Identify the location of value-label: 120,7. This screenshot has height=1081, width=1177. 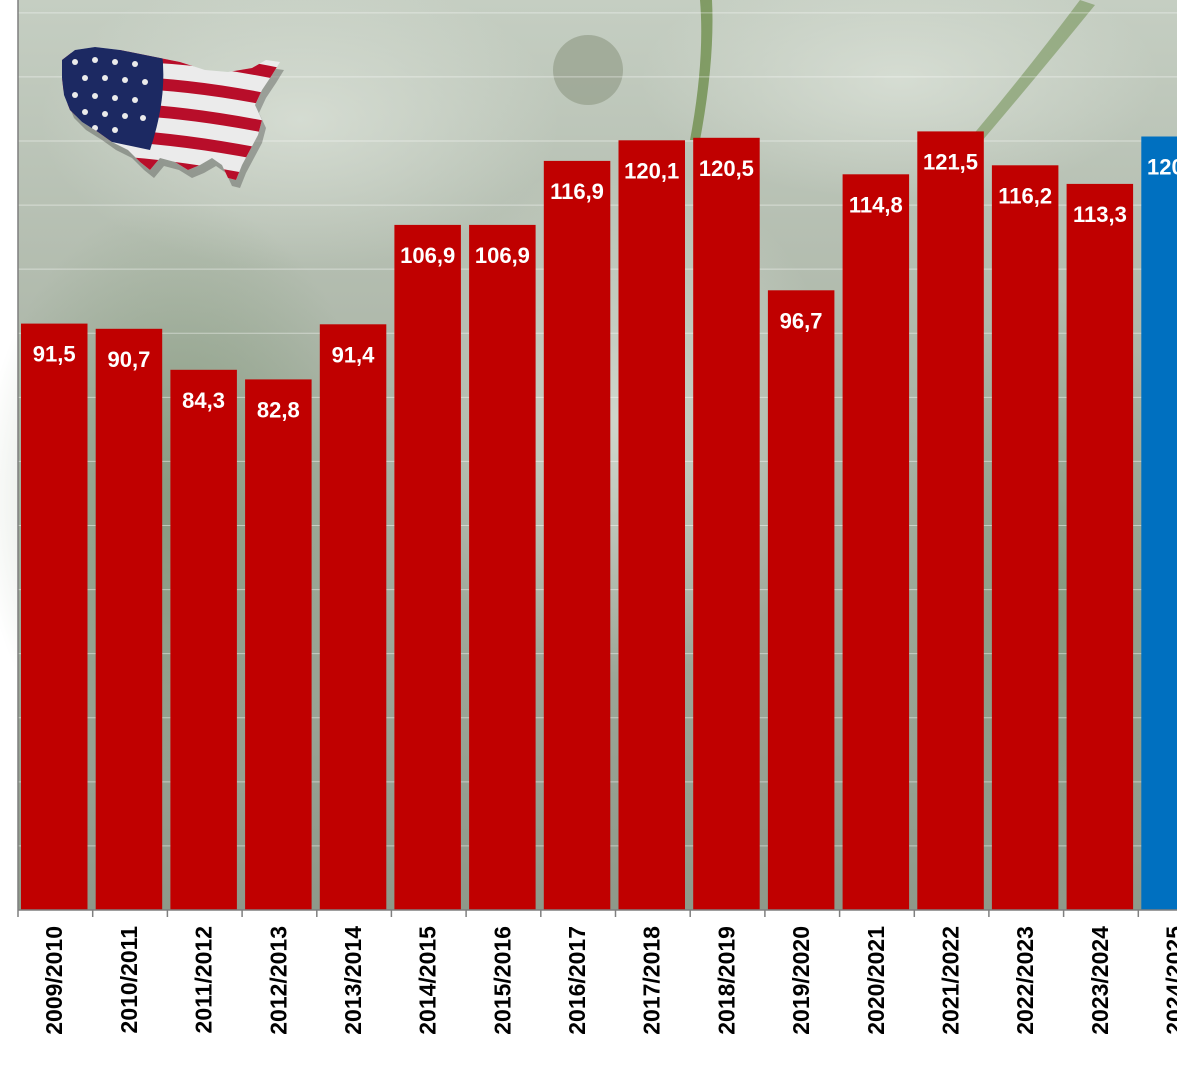
(1162, 167).